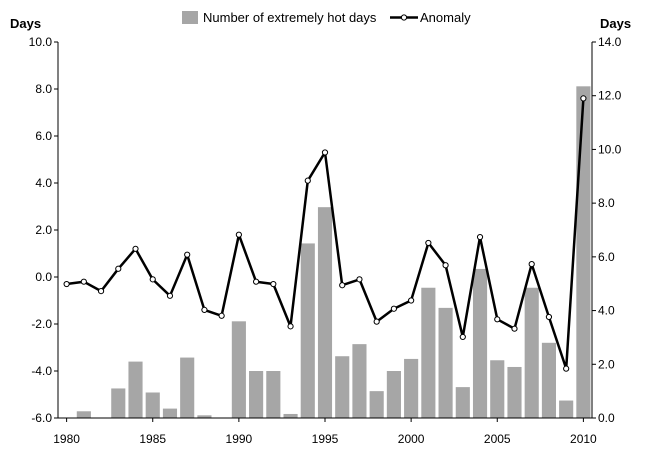  Describe the element at coordinates (615, 23) in the screenshot. I see `right-axis-title: Days` at that location.